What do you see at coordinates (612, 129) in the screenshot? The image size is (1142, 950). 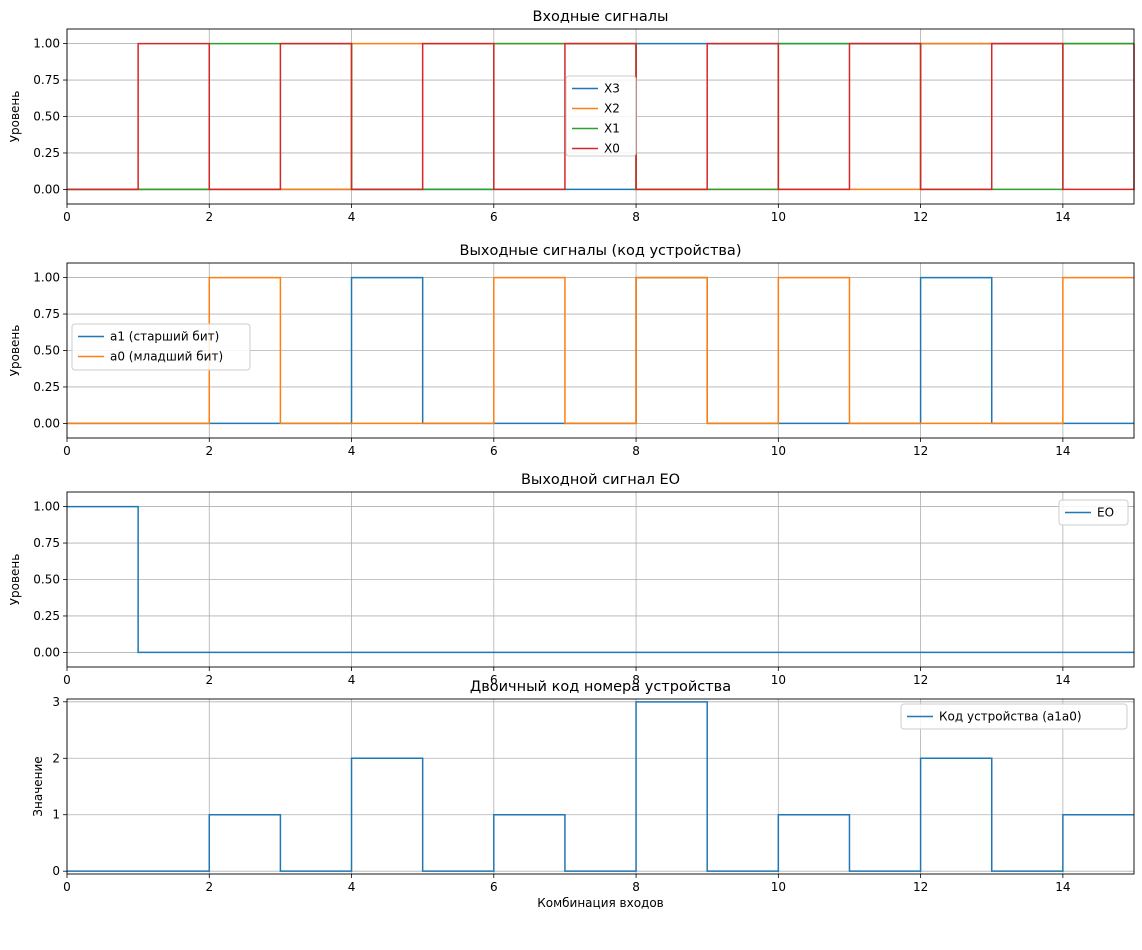 I see `legend-label: X1` at bounding box center [612, 129].